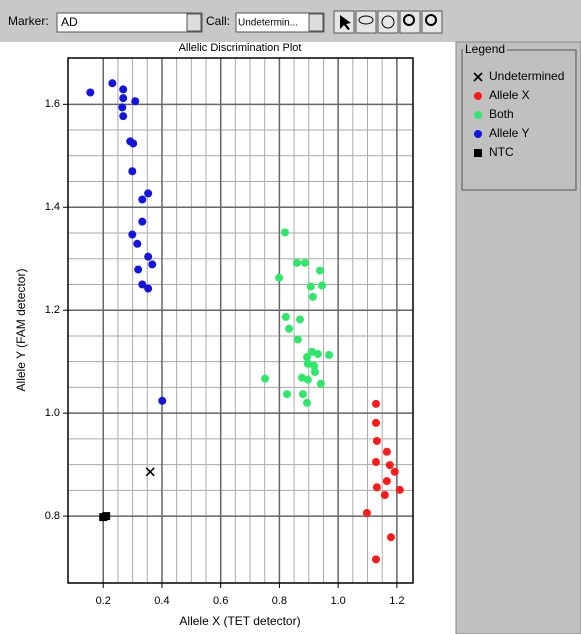 This screenshot has height=634, width=581. Describe the element at coordinates (239, 621) in the screenshot. I see `x-axis-label: Allele X (TET detector)` at that location.